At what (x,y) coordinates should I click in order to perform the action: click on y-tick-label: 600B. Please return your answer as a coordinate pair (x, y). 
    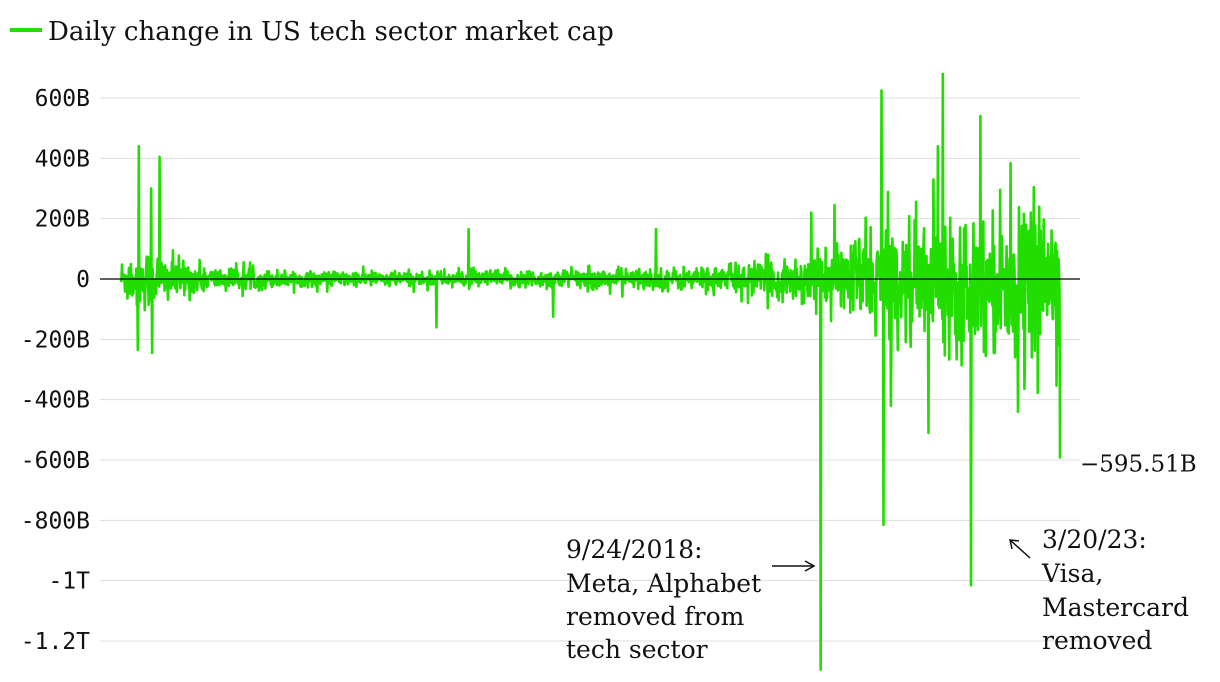
    Looking at the image, I should click on (62, 99).